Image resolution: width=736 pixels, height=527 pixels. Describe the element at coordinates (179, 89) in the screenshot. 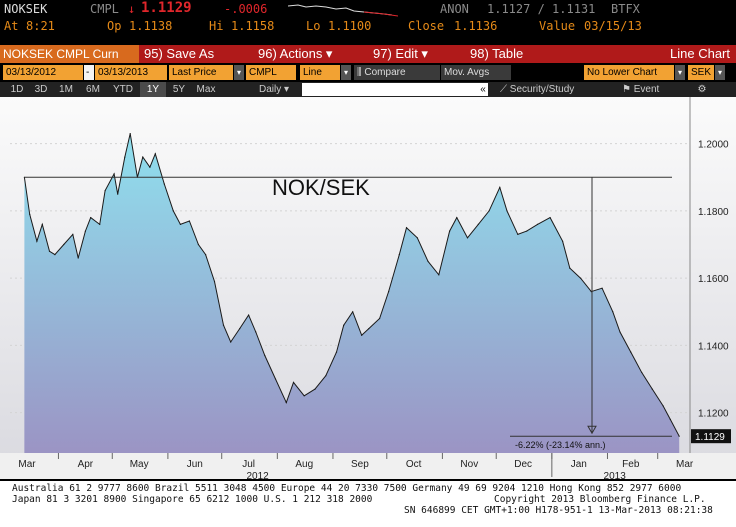

I see `range-5y: 5Y` at that location.